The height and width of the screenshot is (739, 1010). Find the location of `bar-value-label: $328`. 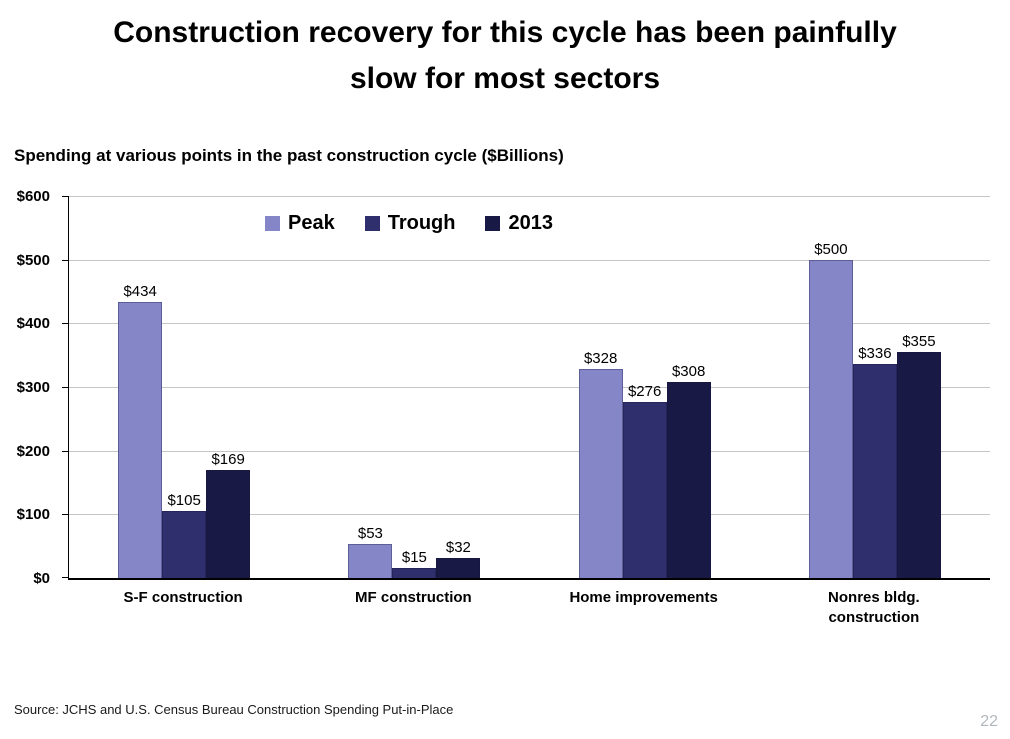

bar-value-label: $328 is located at coordinates (600, 359).